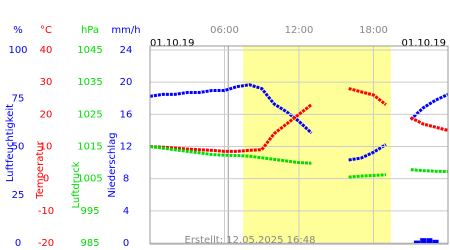 The width and height of the screenshot is (450, 250). I want to click on y-tick-label: 1025, so click(89, 114).